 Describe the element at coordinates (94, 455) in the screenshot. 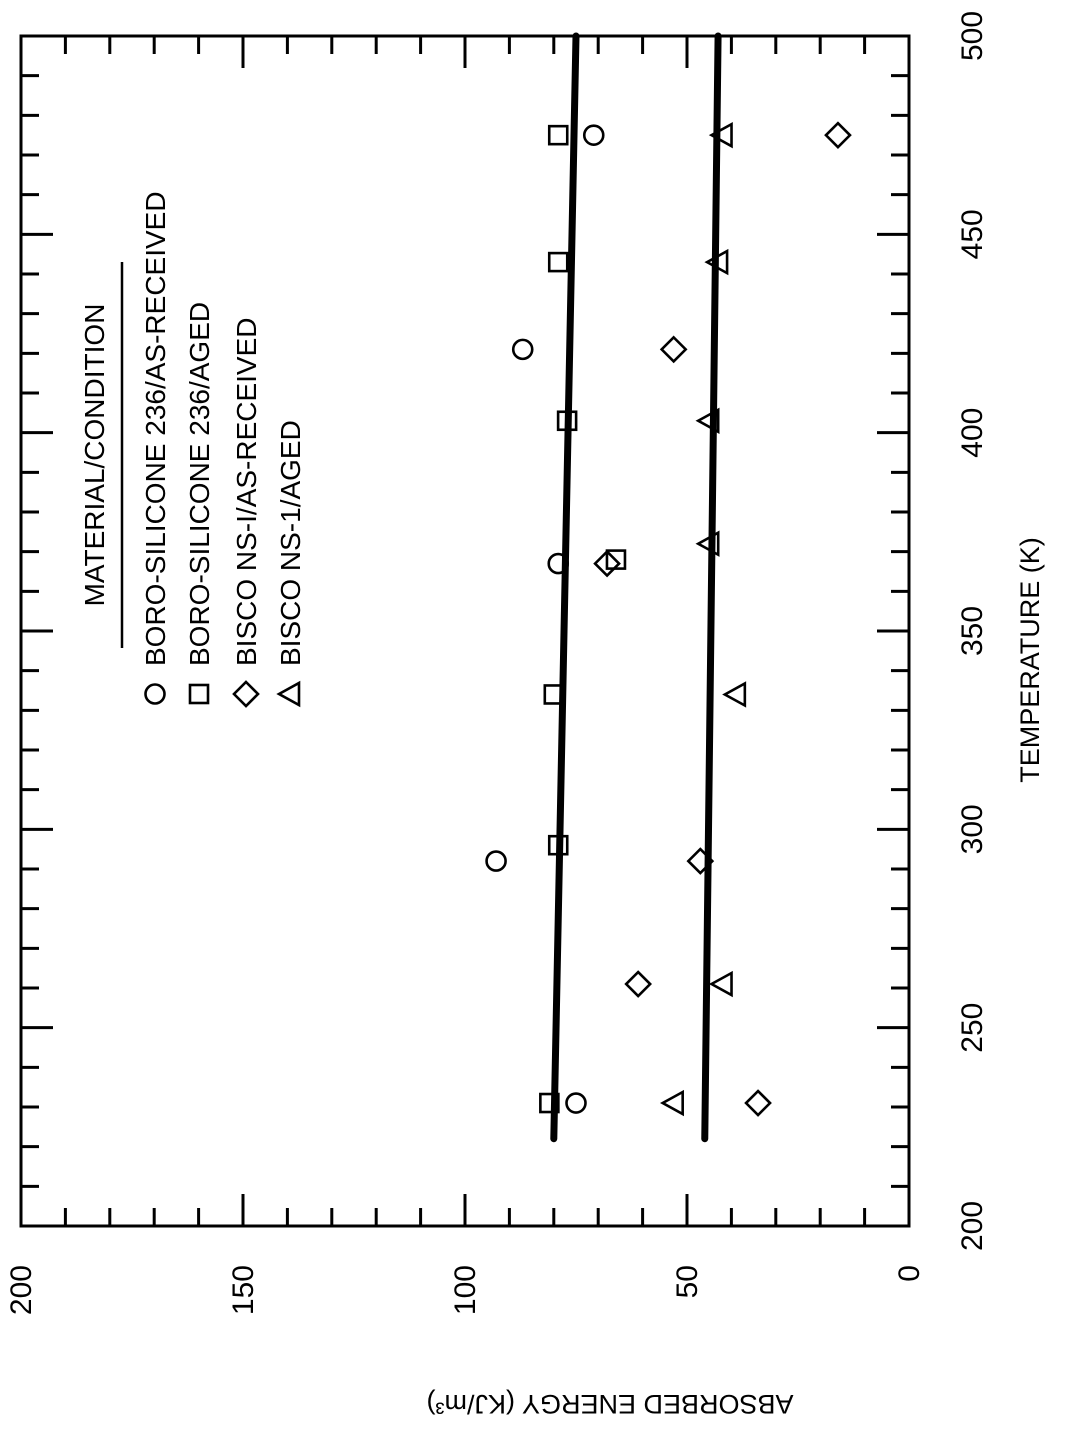

I see `legend-title: MATERIAL/CONDITION` at that location.